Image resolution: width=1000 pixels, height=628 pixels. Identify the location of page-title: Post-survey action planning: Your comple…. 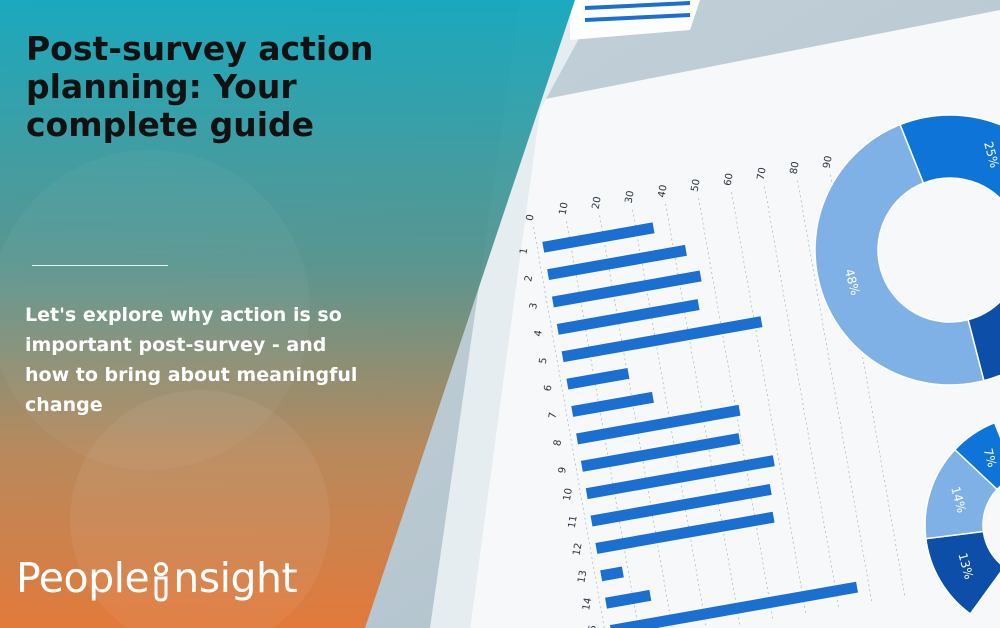
(200, 86).